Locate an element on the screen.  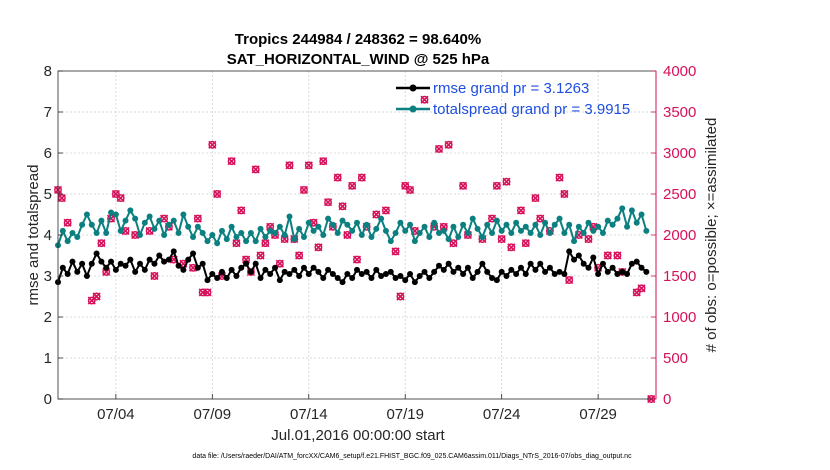
x-tick-label: 07/14 is located at coordinates (309, 414).